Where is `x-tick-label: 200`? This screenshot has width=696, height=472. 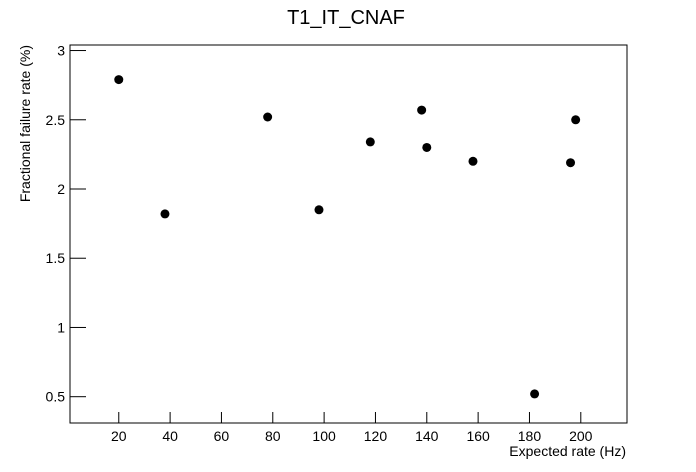 x-tick-label: 200 is located at coordinates (581, 436).